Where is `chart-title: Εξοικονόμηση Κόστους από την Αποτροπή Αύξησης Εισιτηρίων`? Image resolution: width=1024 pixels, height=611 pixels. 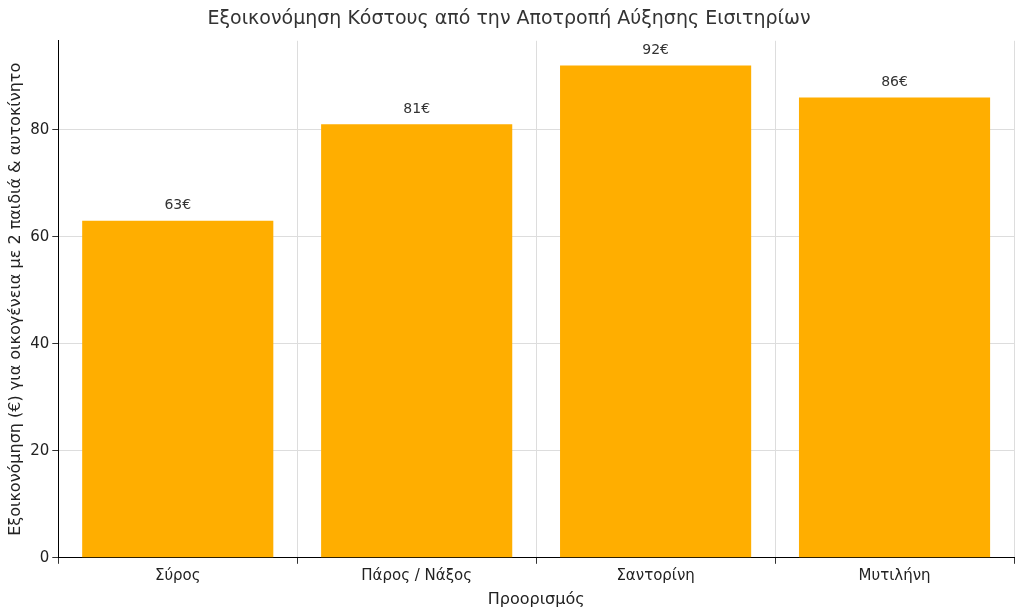
chart-title: Εξοικονόμηση Κόστους από την Αποτροπή Αύξησης Εισιτηρίων is located at coordinates (509, 17).